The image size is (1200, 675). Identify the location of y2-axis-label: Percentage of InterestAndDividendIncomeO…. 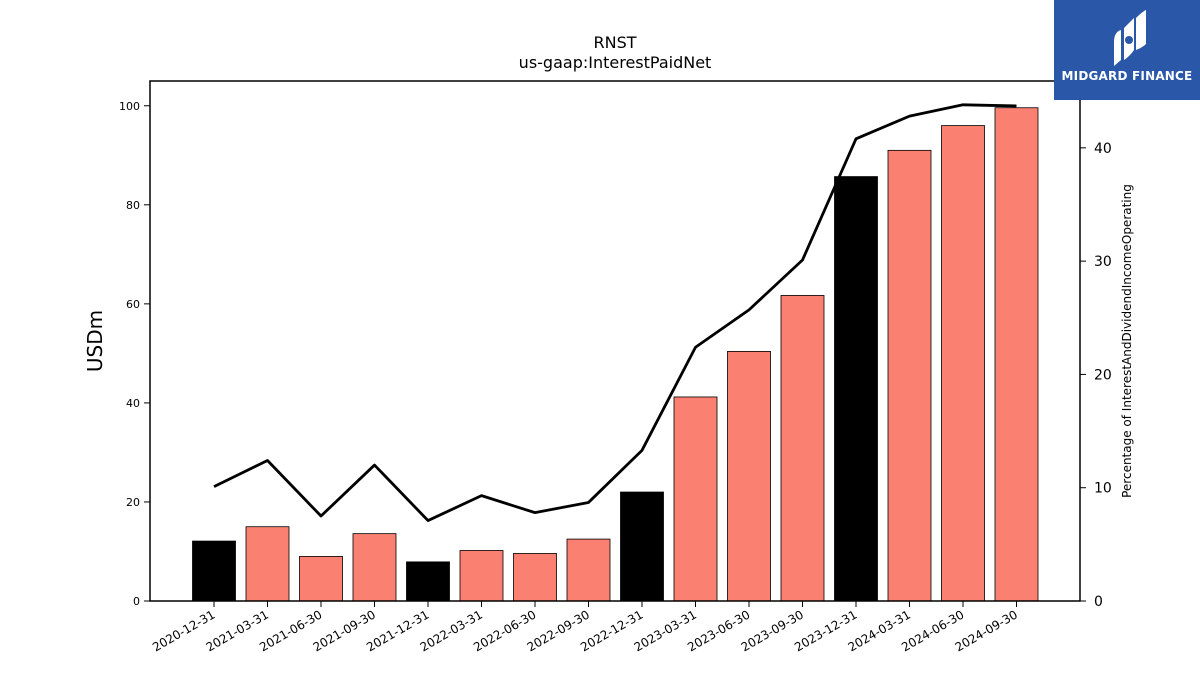
(1127, 341).